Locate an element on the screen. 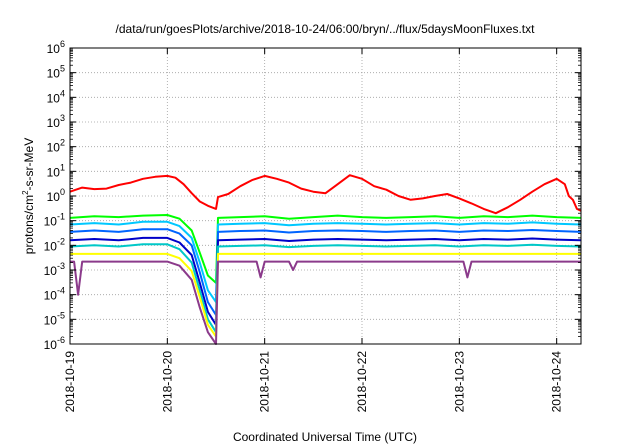 This screenshot has width=640, height=448. y-tick-label: 10⁻⁴ is located at coordinates (54, 294).